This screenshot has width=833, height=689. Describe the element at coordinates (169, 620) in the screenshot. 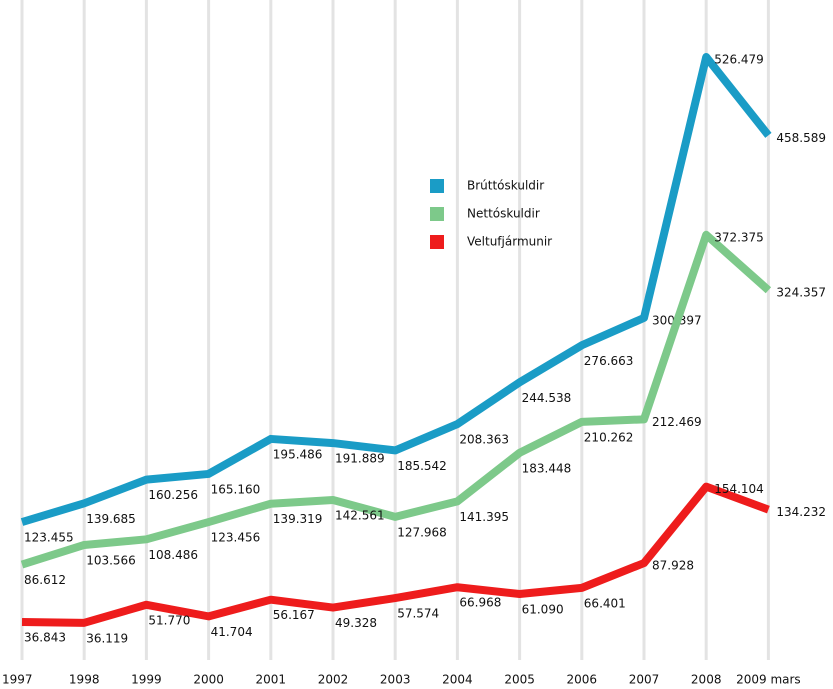

I see `data-label: 51.770` at that location.